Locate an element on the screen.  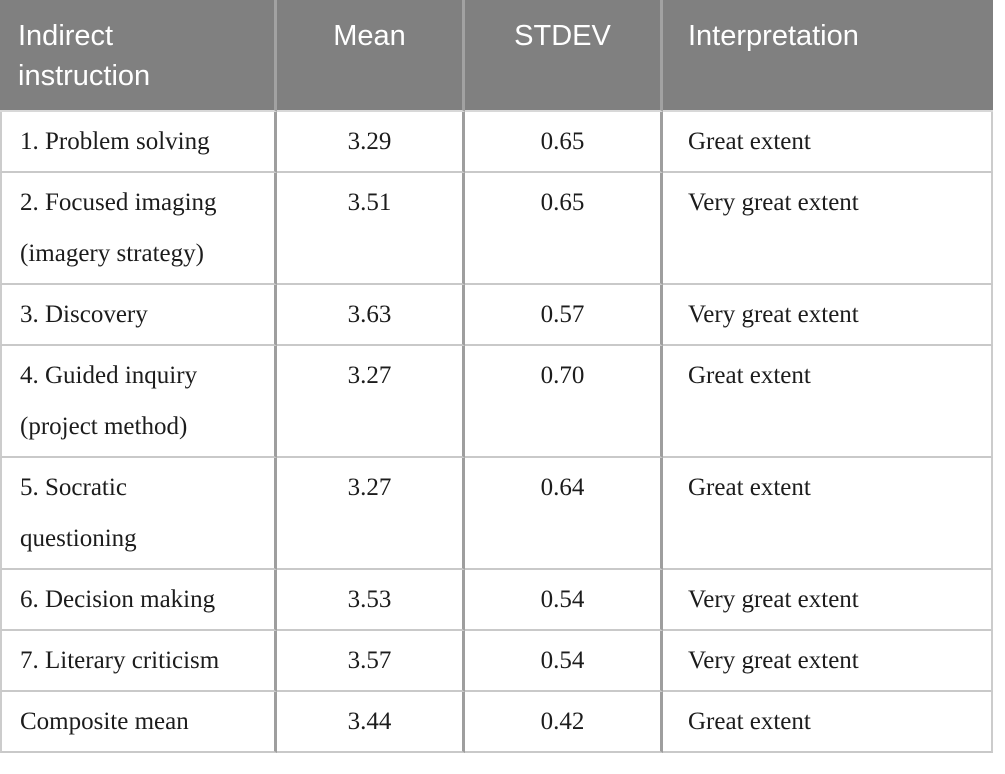
cell-mean: 3.57 is located at coordinates (371, 661).